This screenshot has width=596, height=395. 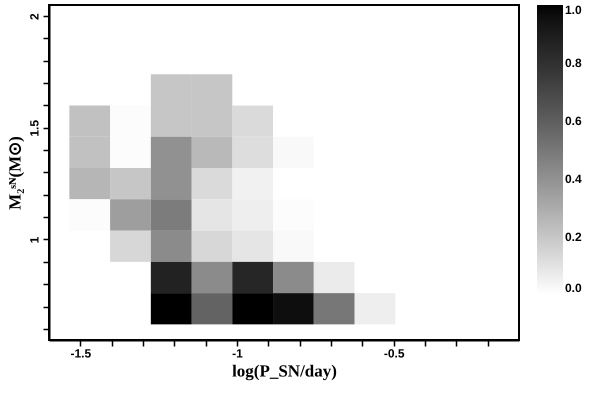 I want to click on y-tick-label: 2, so click(x=35, y=16).